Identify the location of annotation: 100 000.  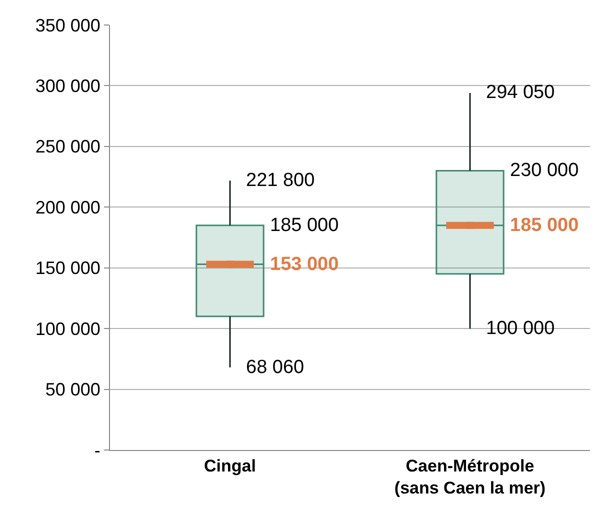
(520, 328).